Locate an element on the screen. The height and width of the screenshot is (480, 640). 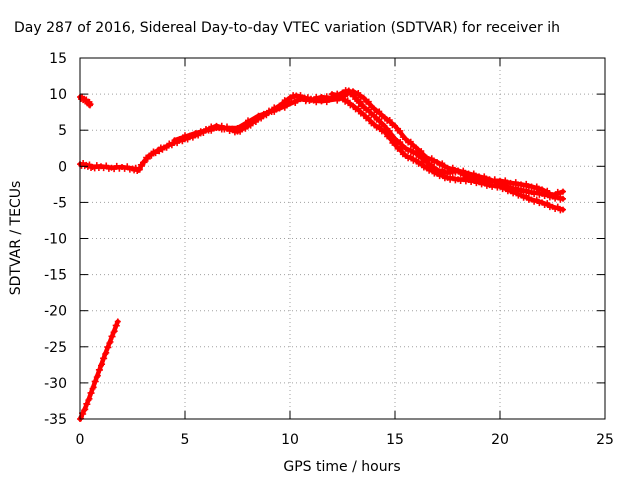
y-tick-label: -35 is located at coordinates (55, 420).